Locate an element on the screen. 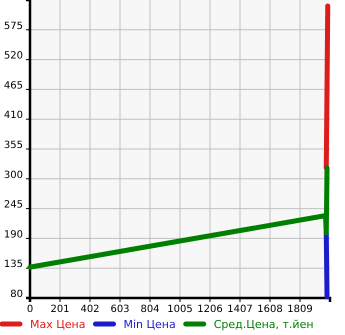 The width and height of the screenshot is (345, 335). x-tick-label: 201 is located at coordinates (60, 310).